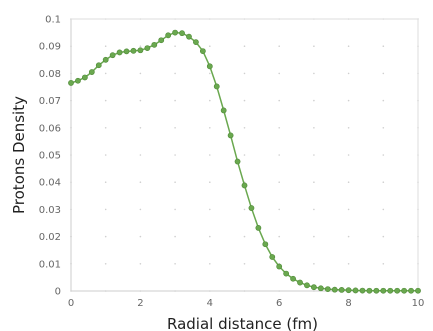 Image resolution: width=433 pixels, height=331 pixels. I want to click on x-tick-labels: 0 2 4 6 8 10, so click(246, 303).